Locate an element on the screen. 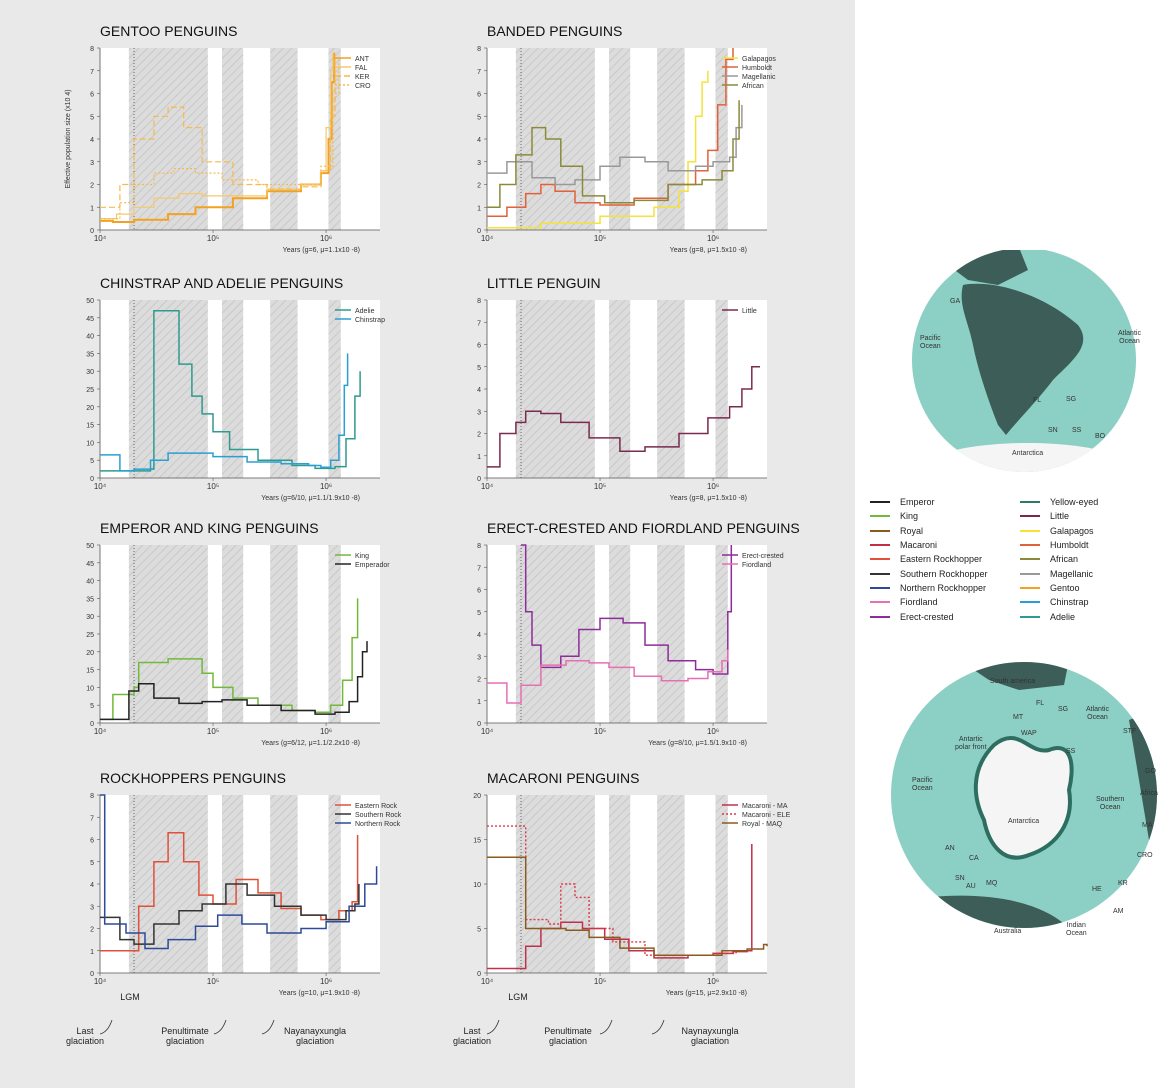  map2-label-antartic-polar-front: Antartic polar front is located at coordinates (971, 744).